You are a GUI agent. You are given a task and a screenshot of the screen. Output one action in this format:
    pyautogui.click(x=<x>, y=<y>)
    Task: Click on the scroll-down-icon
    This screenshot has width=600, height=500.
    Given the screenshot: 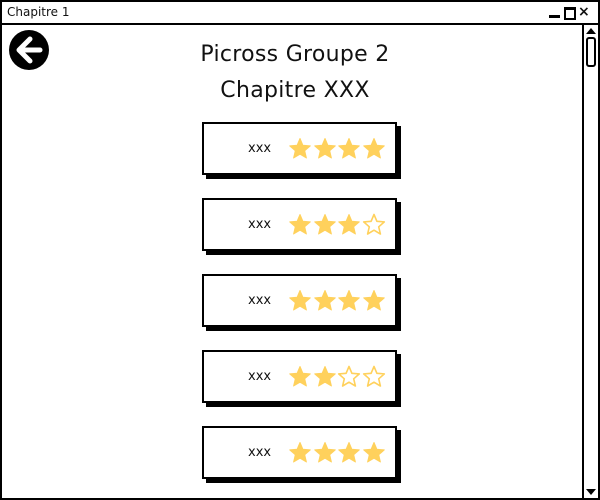 What is the action you would take?
    pyautogui.click(x=591, y=492)
    